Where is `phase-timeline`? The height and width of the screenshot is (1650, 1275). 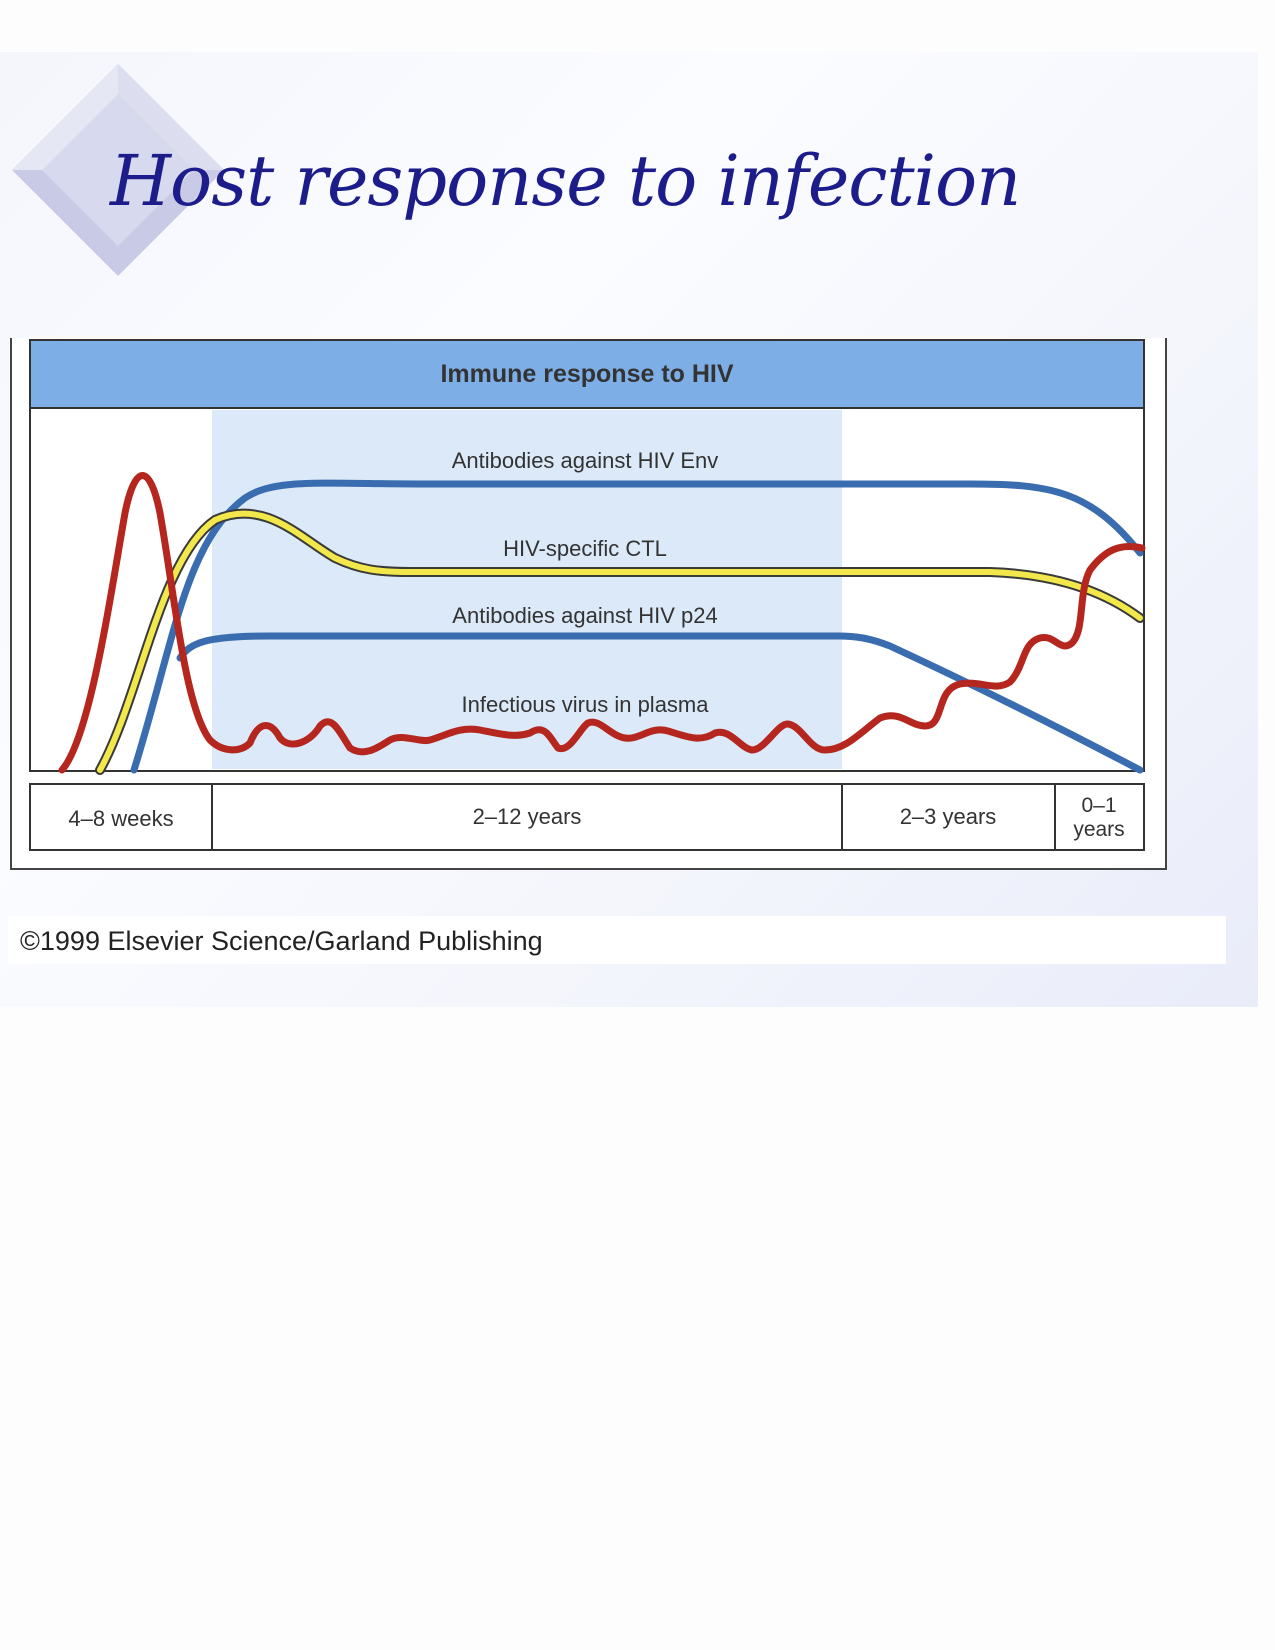 phase-timeline is located at coordinates (587, 817).